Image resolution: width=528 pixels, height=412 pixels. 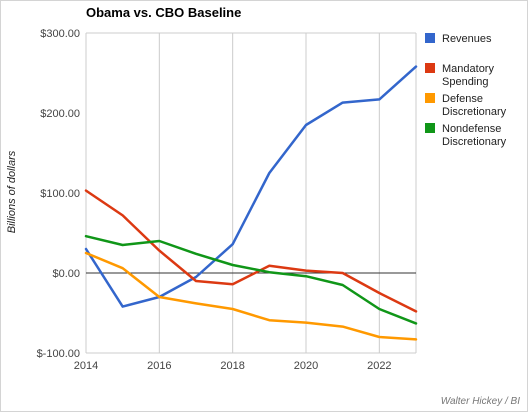 I want to click on x-tick-label: 2016, so click(x=159, y=366).